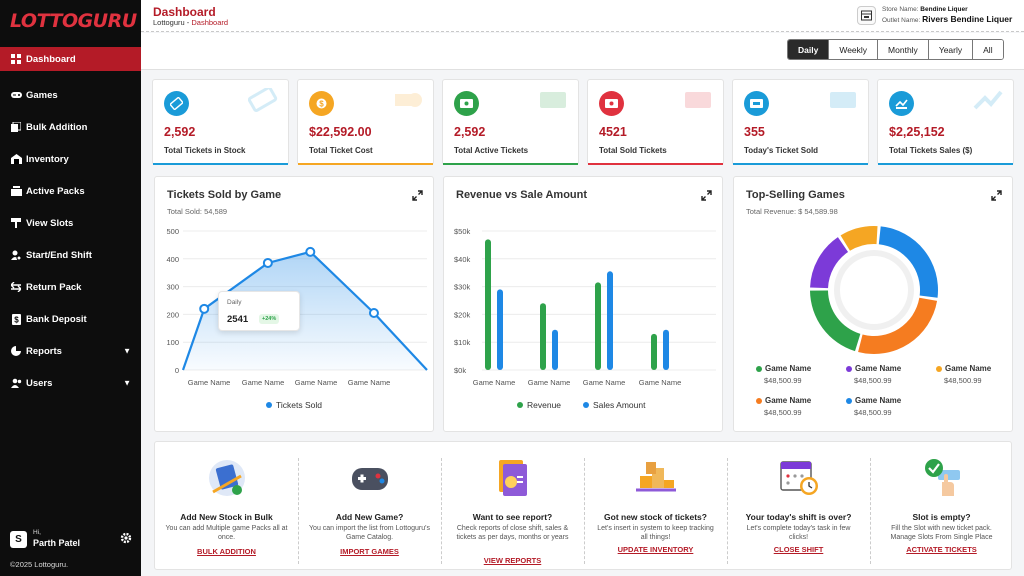 This screenshot has width=1024, height=576. Describe the element at coordinates (874, 290) in the screenshot. I see `donut-center` at that location.